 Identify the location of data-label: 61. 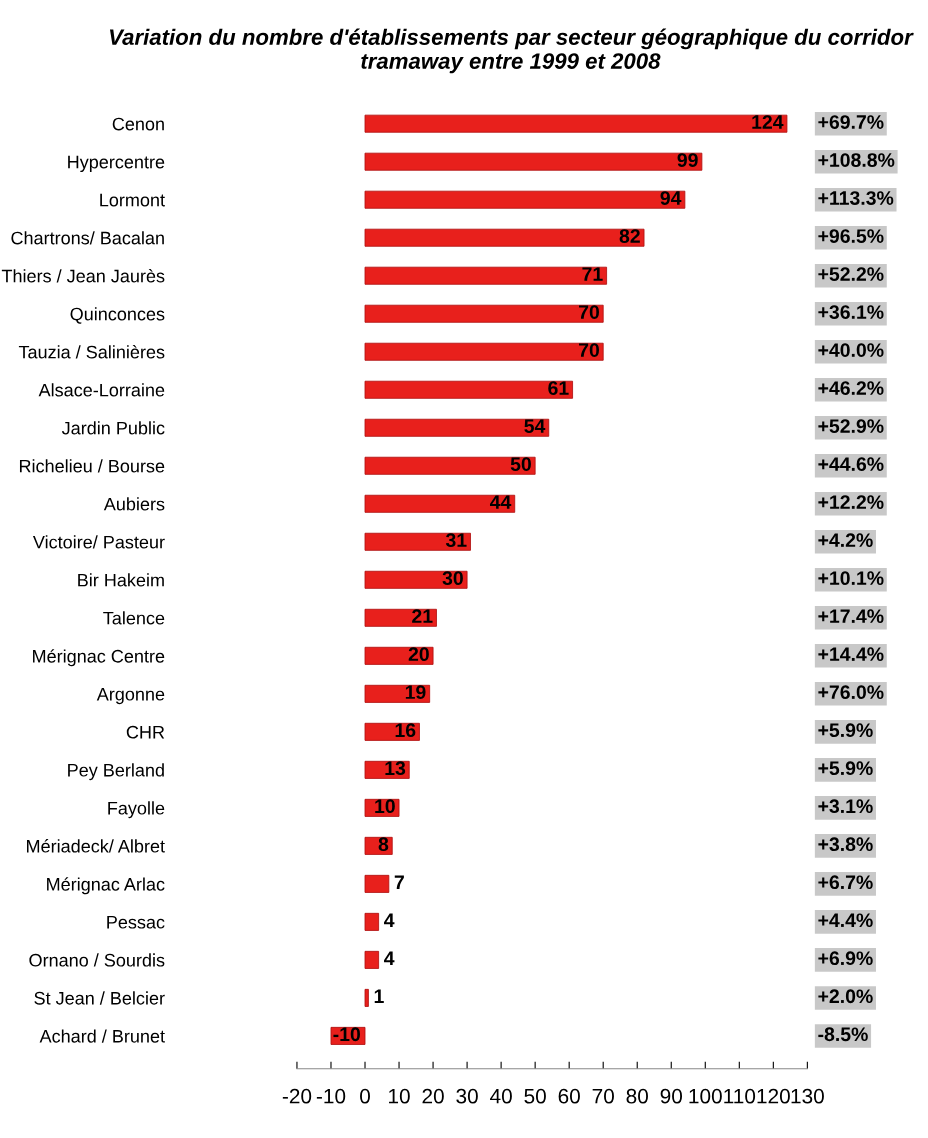
(558, 388).